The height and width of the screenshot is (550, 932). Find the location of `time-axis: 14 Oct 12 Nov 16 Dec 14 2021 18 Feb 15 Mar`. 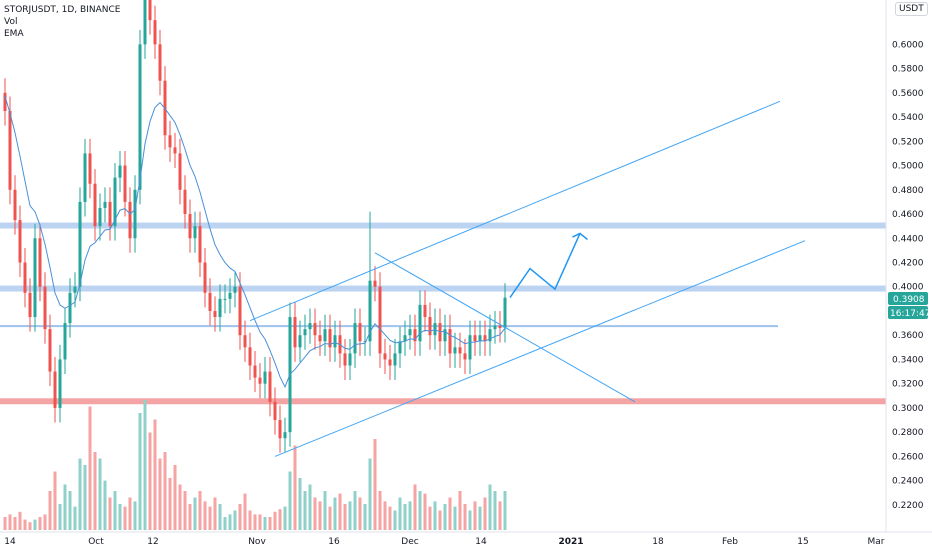

time-axis: 14 Oct 12 Nov 16 Dec 14 2021 18 Feb 15 Mar is located at coordinates (444, 542).